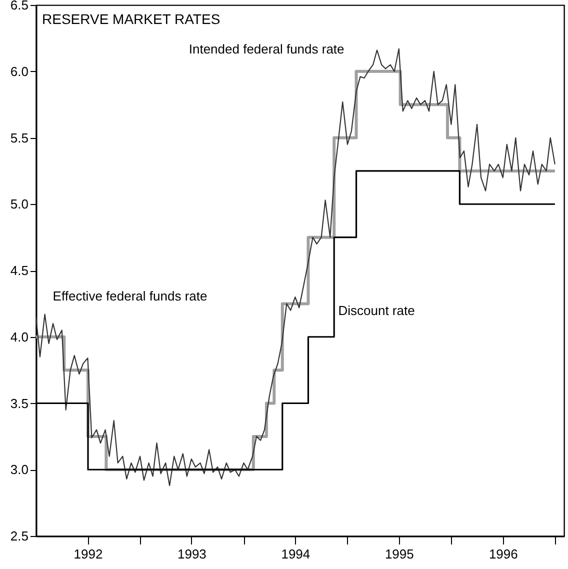 This screenshot has width=568, height=569. Describe the element at coordinates (19, 270) in the screenshot. I see `y-tick-label: 4.5` at that location.